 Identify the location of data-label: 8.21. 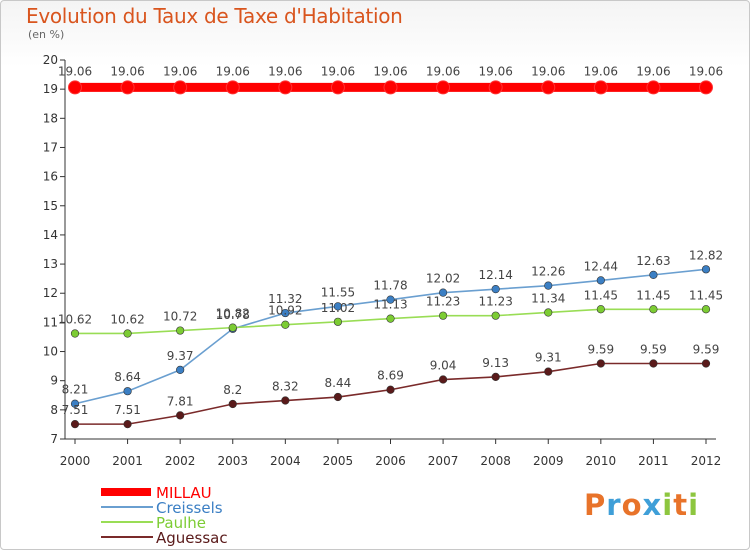
(75, 390).